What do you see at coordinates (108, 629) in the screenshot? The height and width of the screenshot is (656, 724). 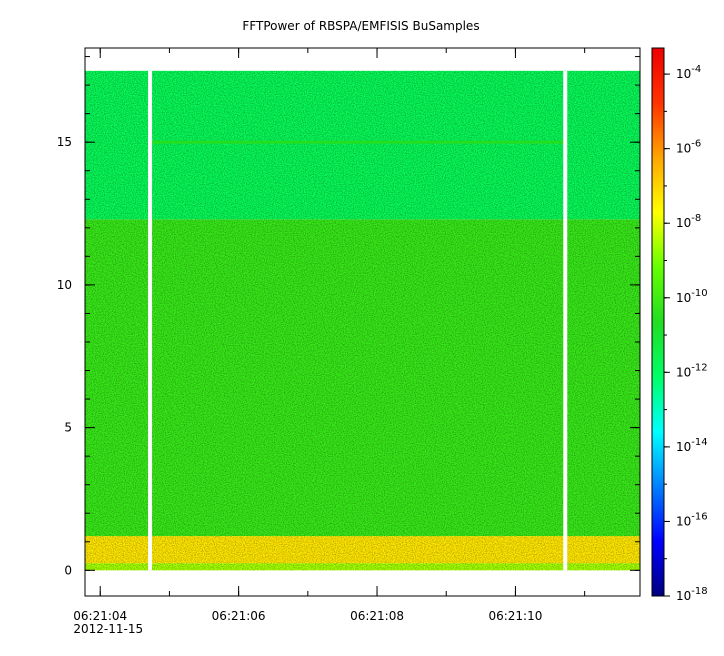 I see `x-tick-sublabel: 2012-11-15` at bounding box center [108, 629].